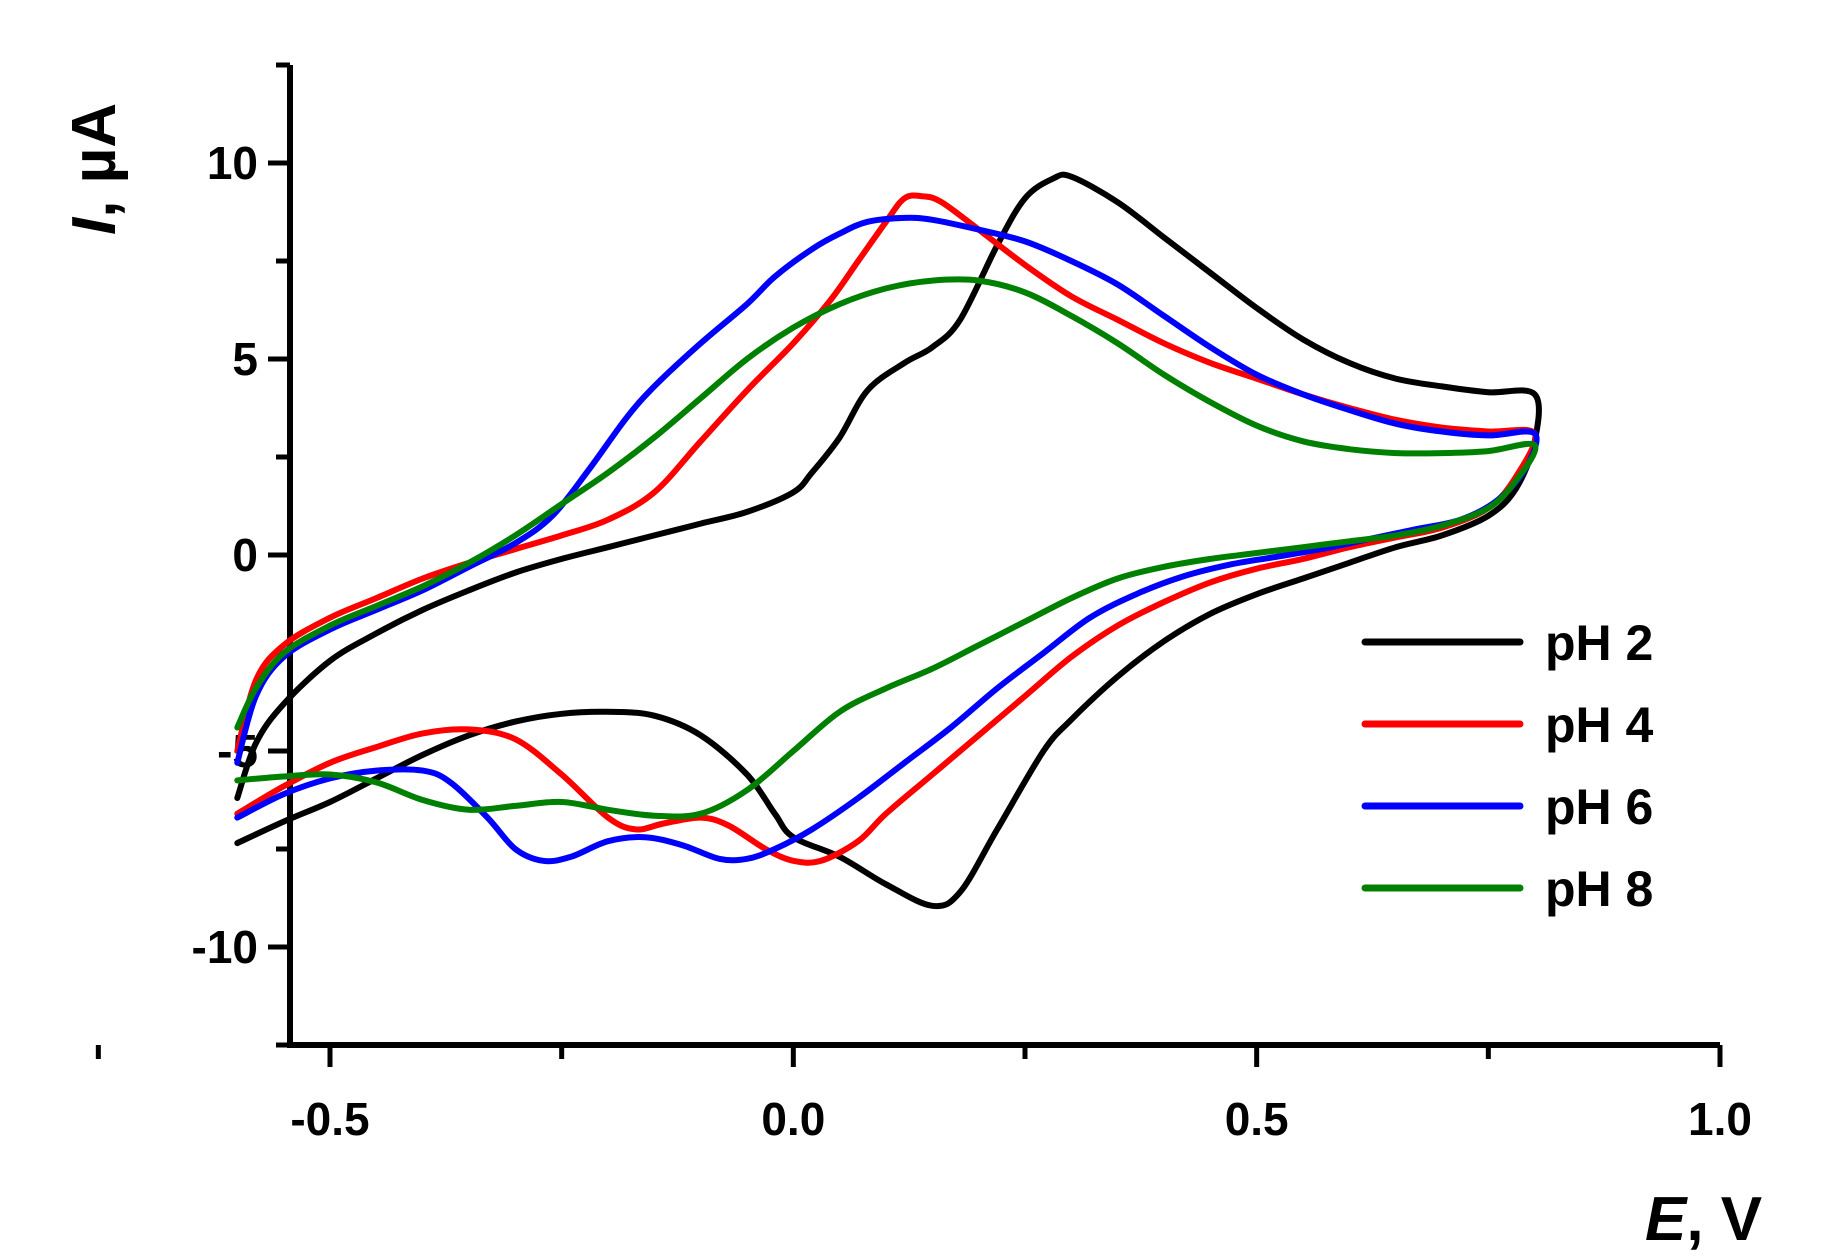 Image resolution: width=1835 pixels, height=1260 pixels. I want to click on x-tick-label: -0.5, so click(329, 1119).